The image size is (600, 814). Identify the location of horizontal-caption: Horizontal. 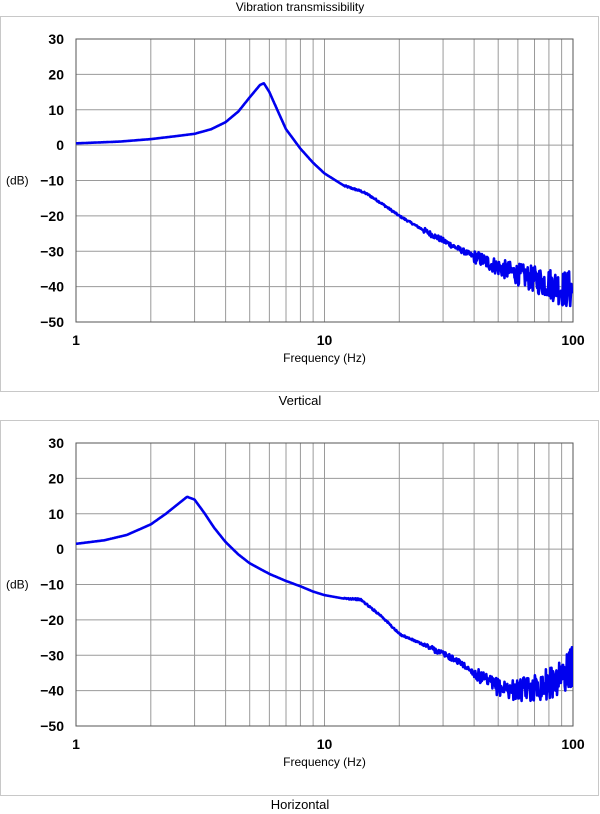
(300, 804).